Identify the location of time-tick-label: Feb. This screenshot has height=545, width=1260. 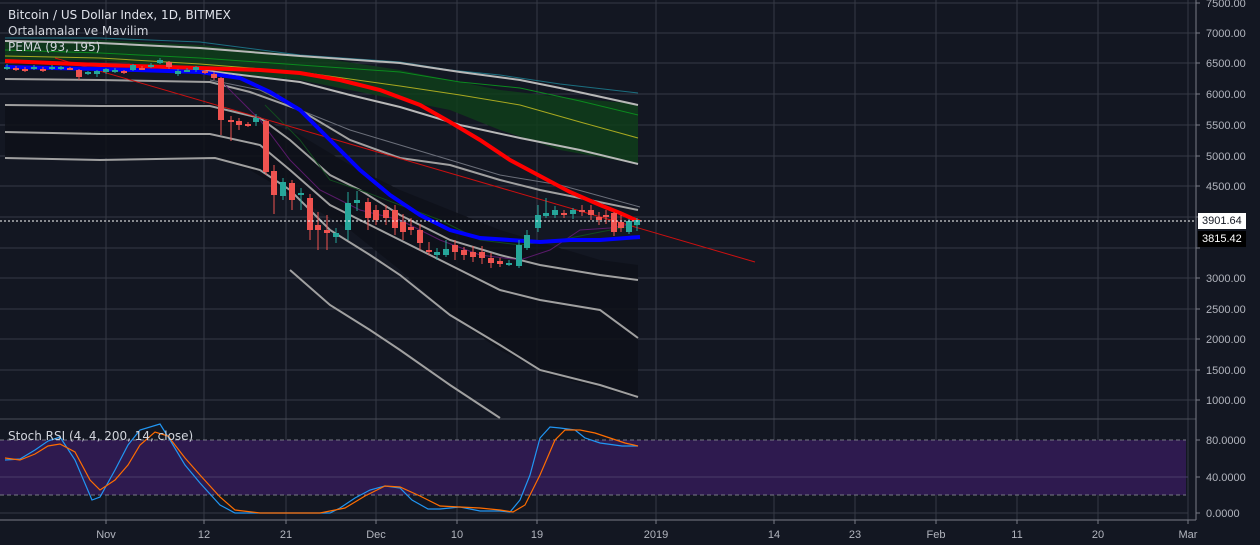
(936, 535).